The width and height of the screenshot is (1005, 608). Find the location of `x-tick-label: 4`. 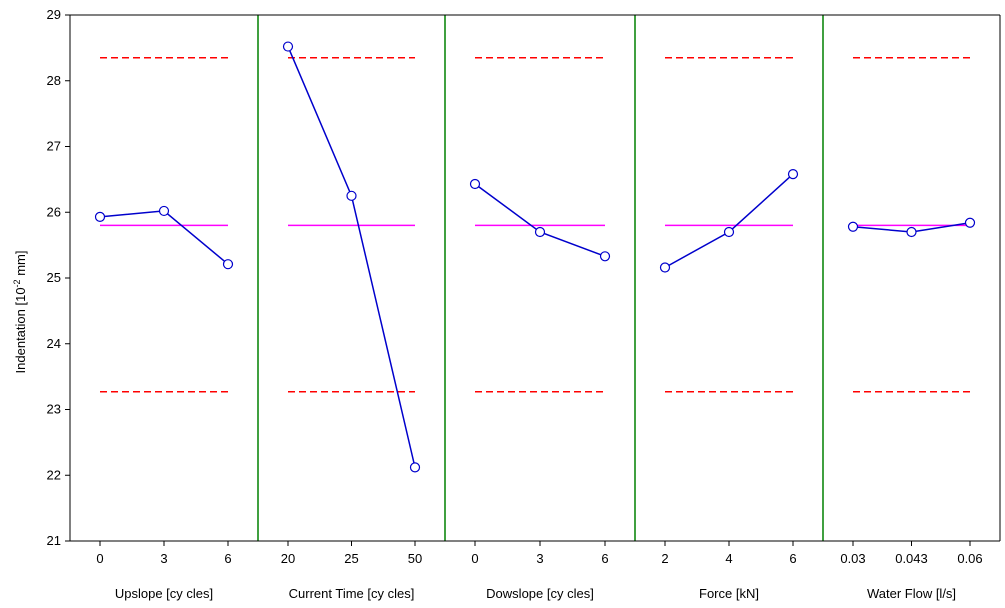

x-tick-label: 4 is located at coordinates (728, 558).